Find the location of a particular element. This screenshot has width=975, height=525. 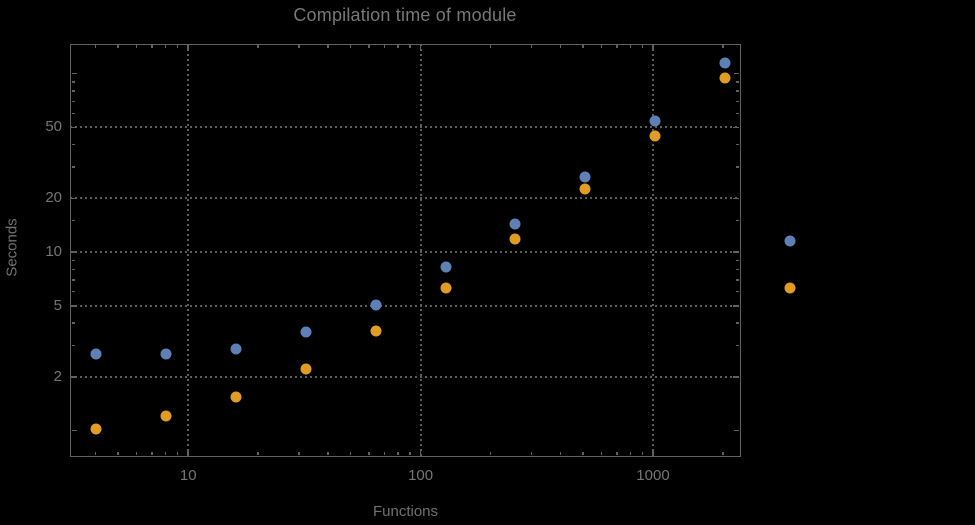

x-tick-minor-6-top is located at coordinates (136, 47).